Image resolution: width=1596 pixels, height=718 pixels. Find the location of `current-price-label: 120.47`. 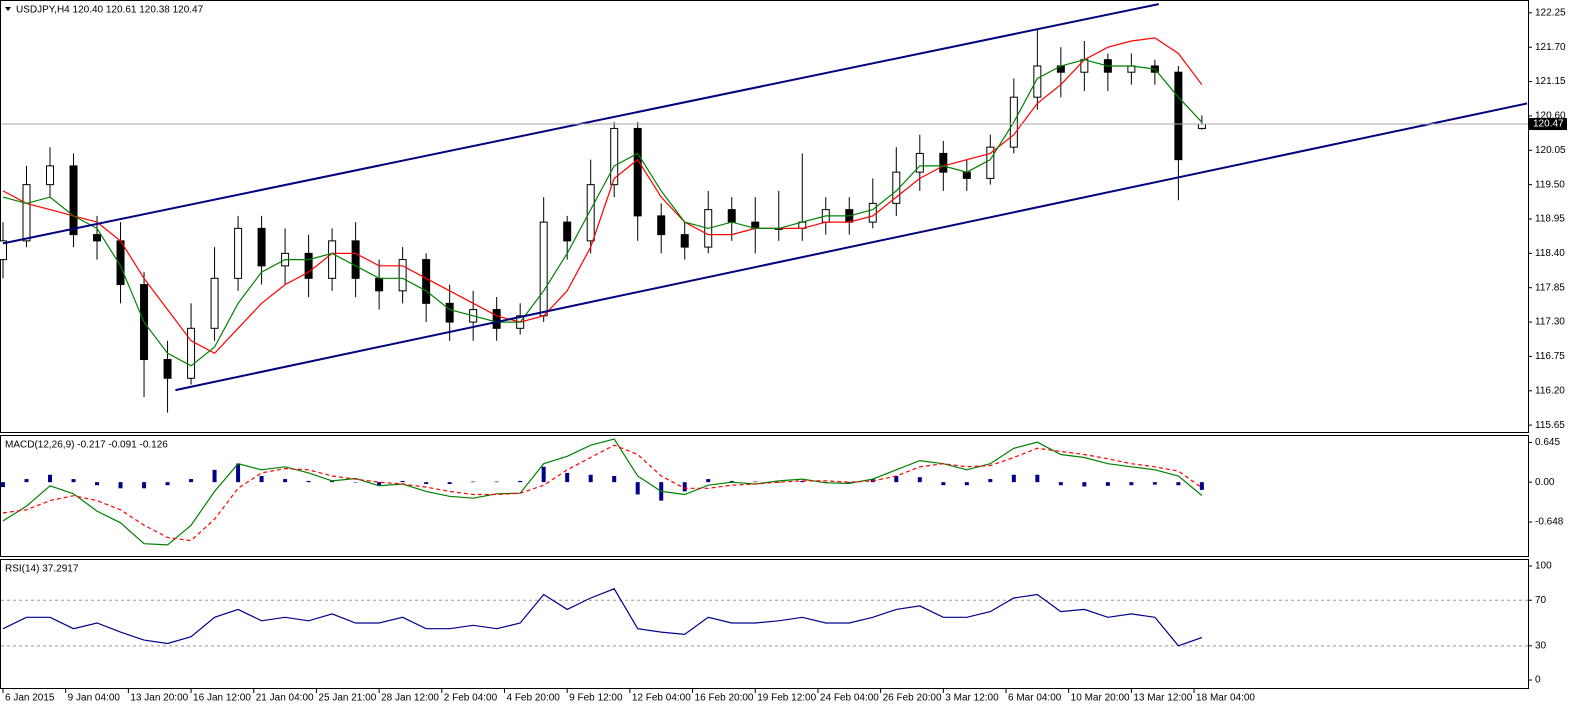

current-price-label: 120.47 is located at coordinates (1548, 124).